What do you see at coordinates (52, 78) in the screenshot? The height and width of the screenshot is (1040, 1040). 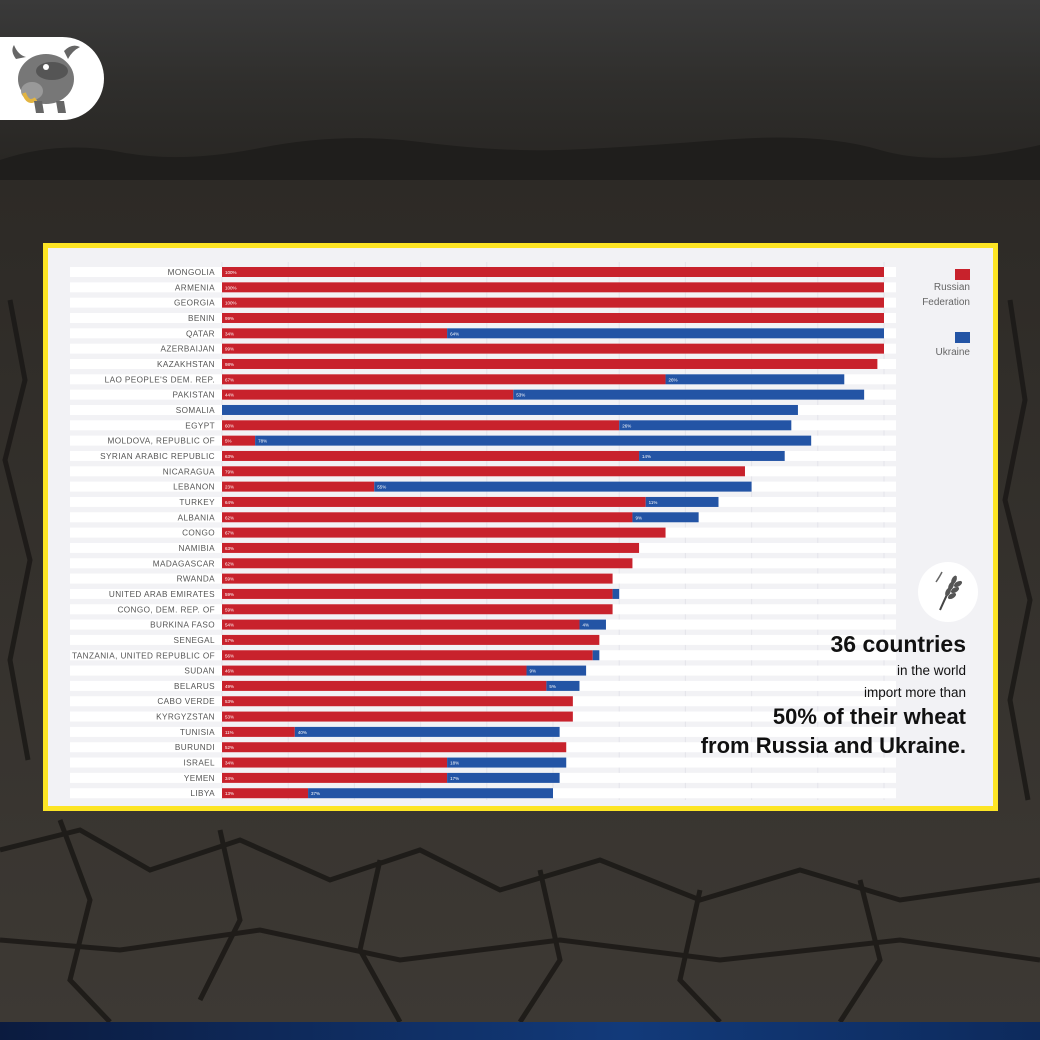 I see `logo-badge` at bounding box center [52, 78].